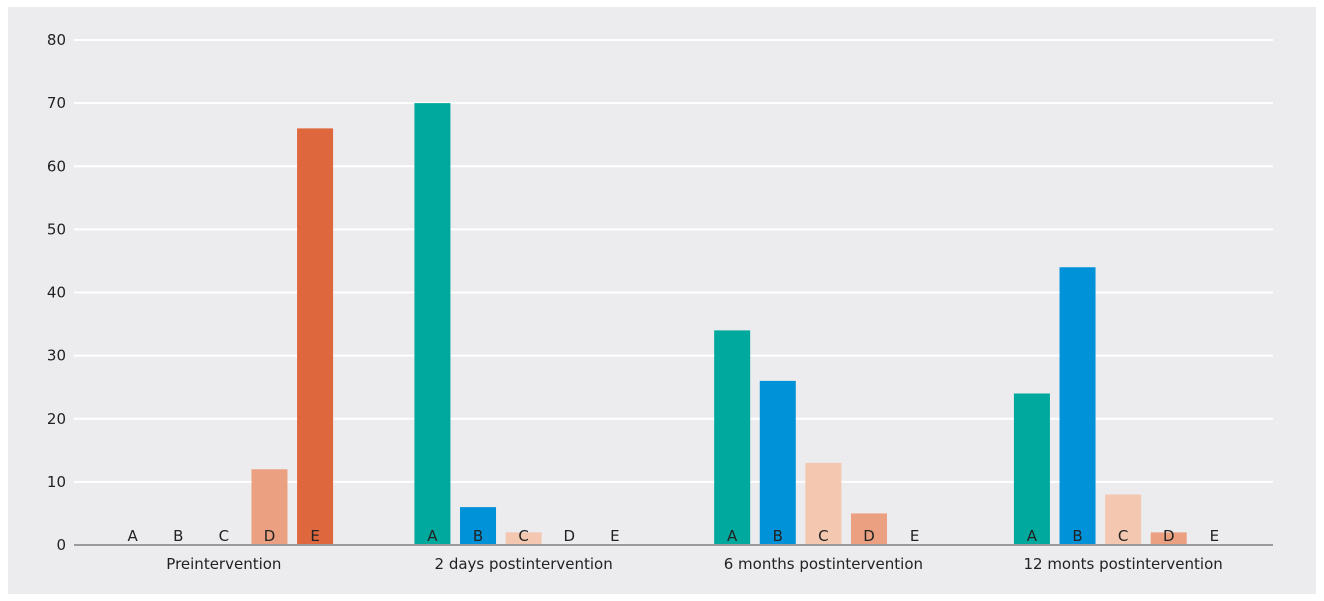 Image resolution: width=1324 pixels, height=601 pixels. I want to click on y-tick-label: 20, so click(56, 419).